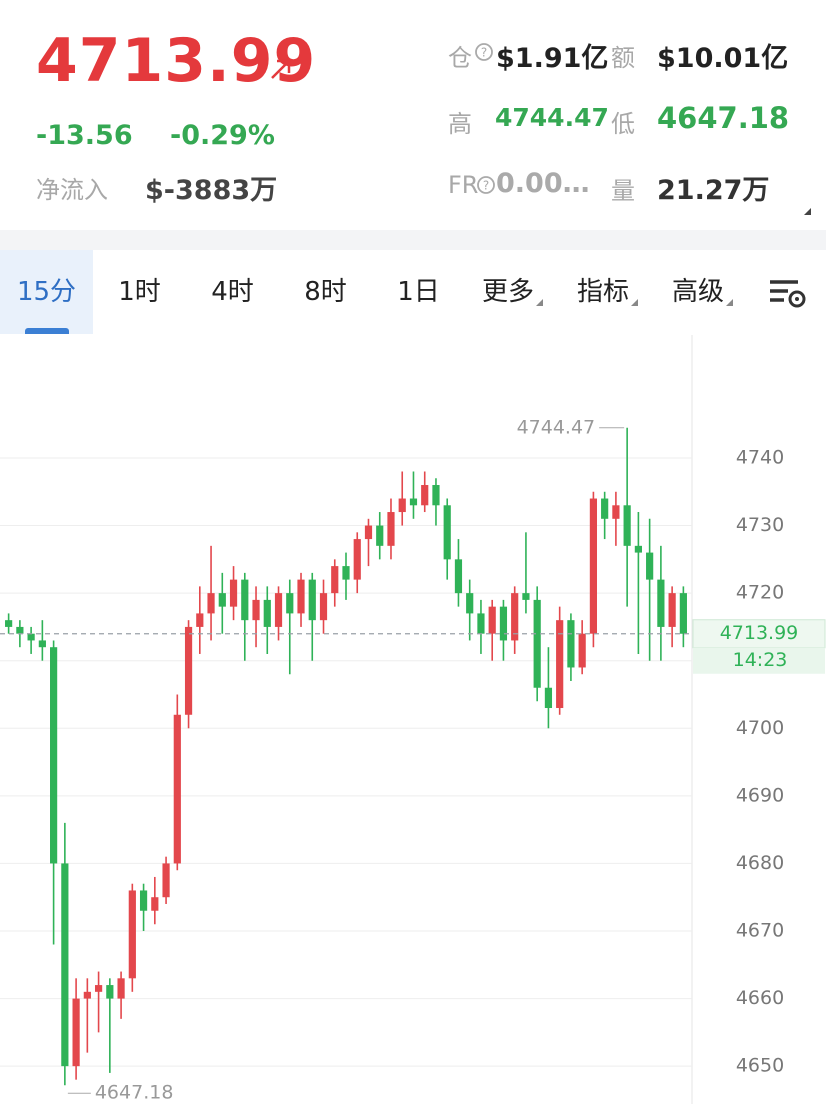  I want to click on tab: 15分, so click(46, 292).